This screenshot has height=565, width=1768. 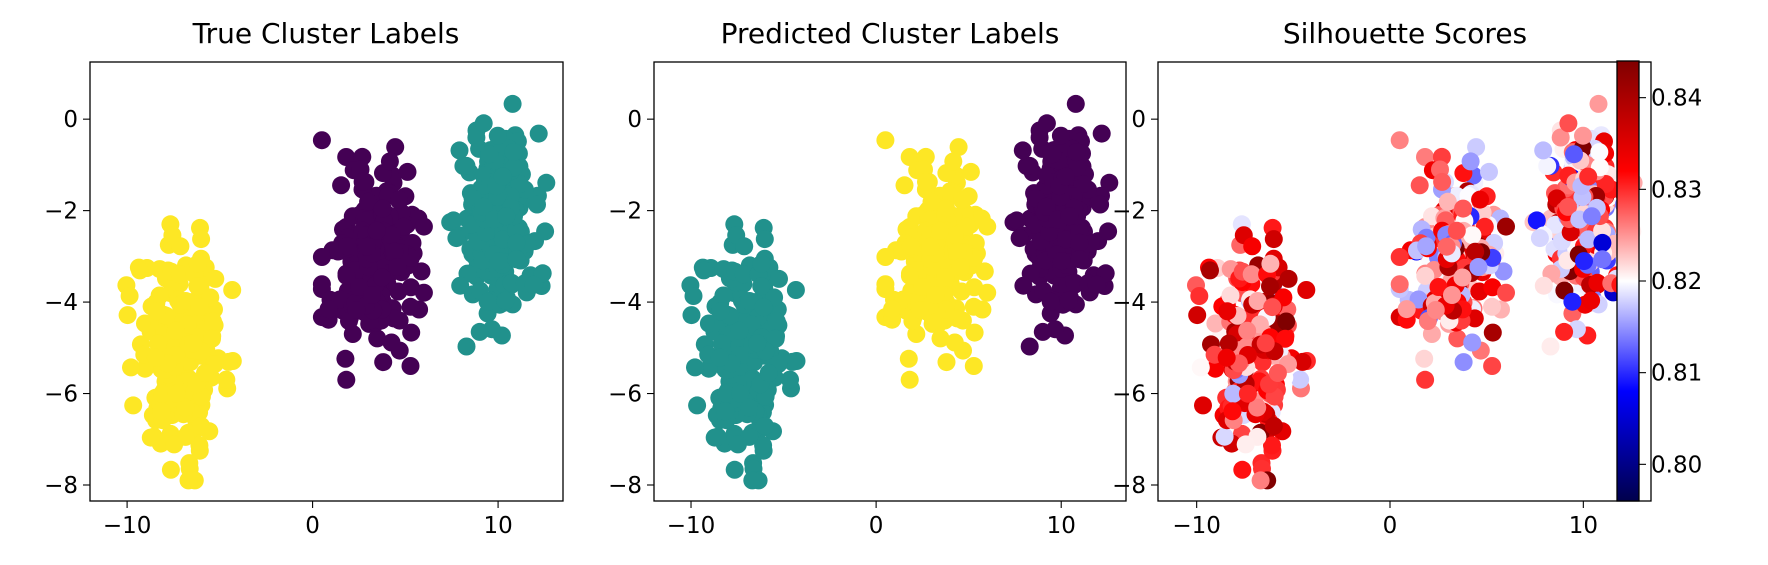 I want to click on colorbar-tick-label: 0.81, so click(x=1676, y=374).